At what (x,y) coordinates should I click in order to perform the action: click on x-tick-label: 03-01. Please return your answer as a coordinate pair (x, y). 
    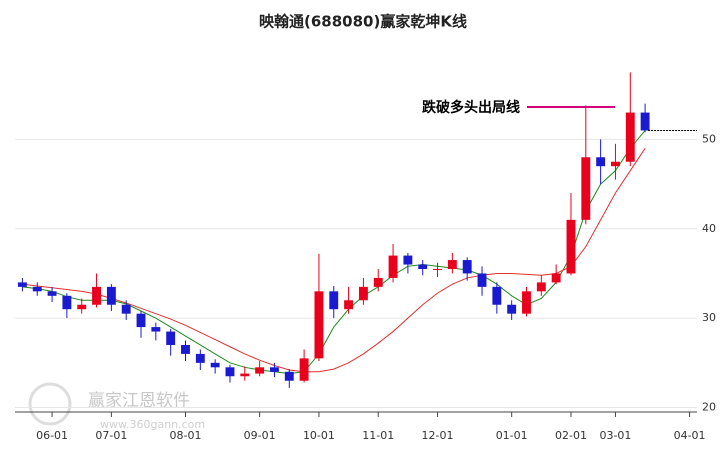
    Looking at the image, I should click on (615, 435).